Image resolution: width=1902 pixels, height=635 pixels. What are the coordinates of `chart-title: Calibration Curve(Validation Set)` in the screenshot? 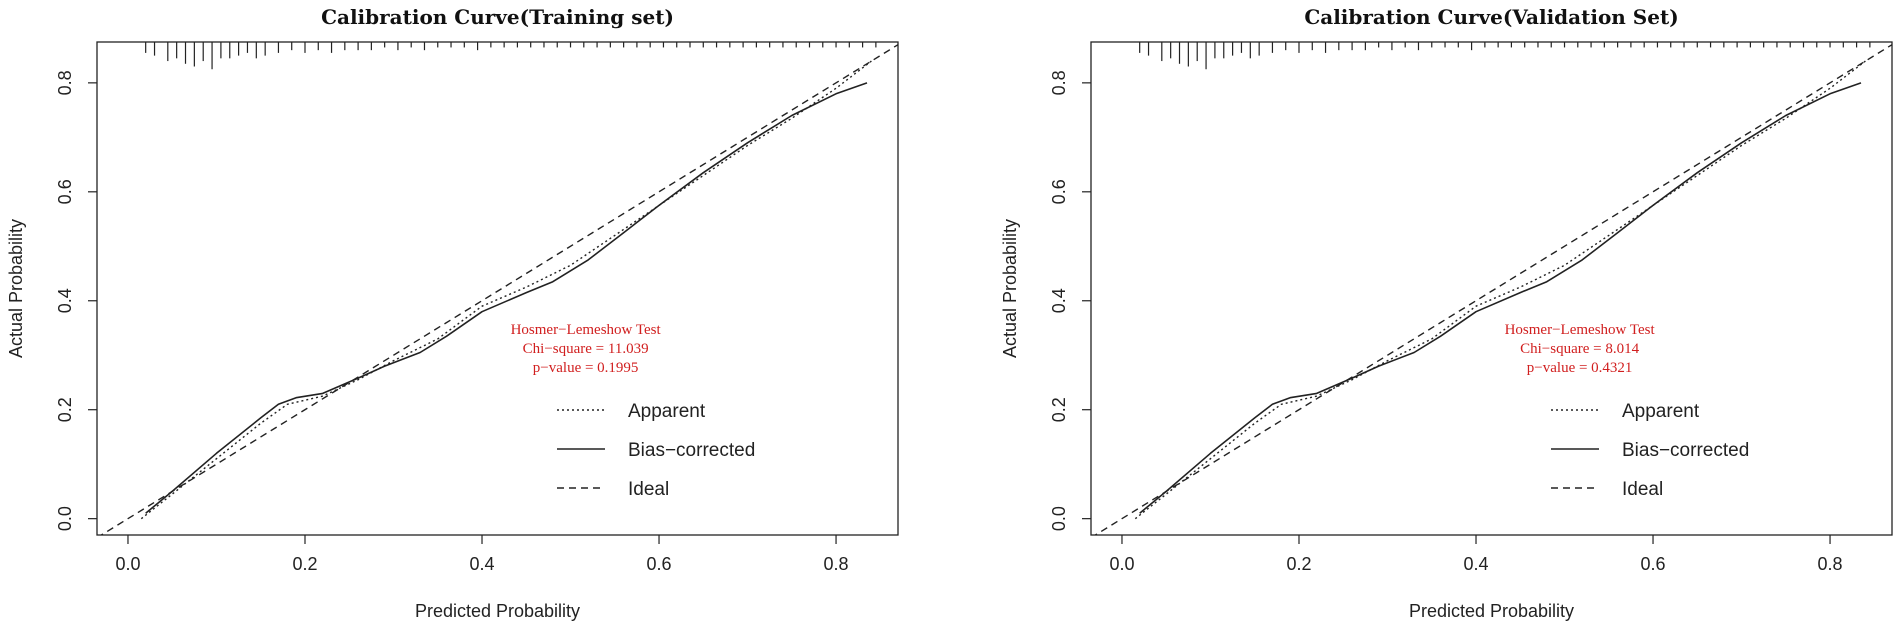 It's located at (1491, 17).